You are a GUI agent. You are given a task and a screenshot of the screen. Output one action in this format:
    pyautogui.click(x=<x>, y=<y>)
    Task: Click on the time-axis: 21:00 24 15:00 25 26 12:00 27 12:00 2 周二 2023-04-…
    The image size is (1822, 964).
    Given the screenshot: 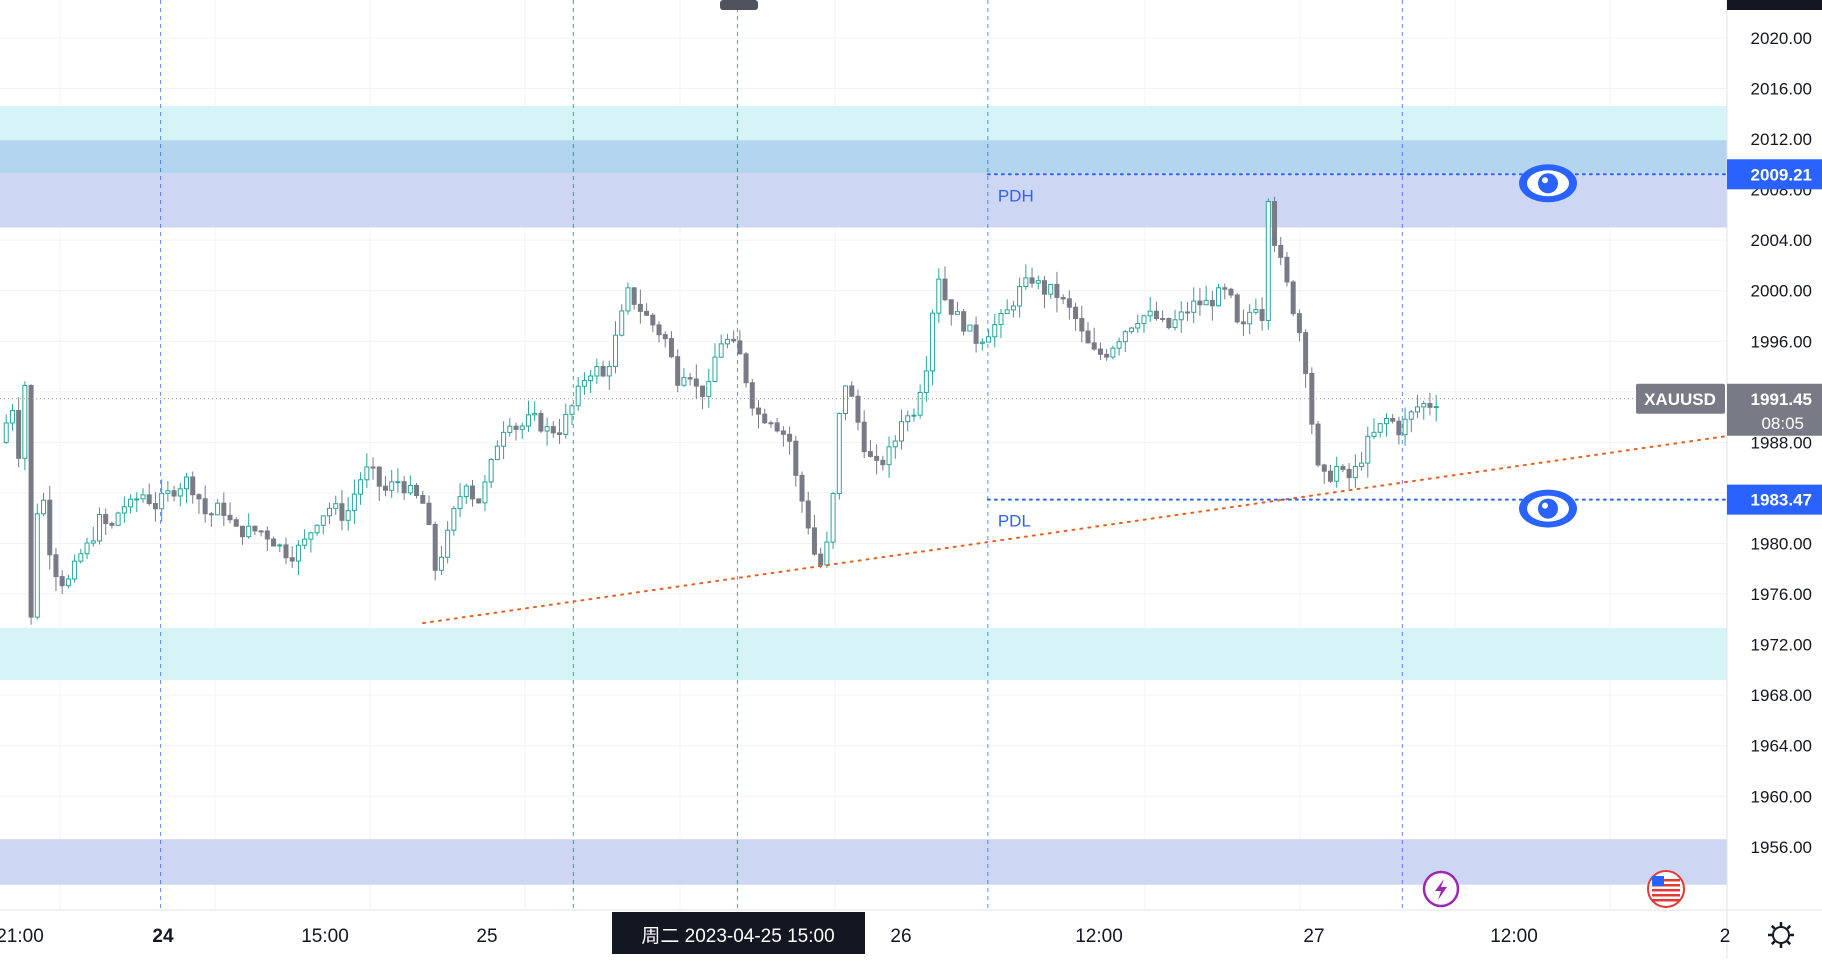 What is the action you would take?
    pyautogui.click(x=911, y=931)
    